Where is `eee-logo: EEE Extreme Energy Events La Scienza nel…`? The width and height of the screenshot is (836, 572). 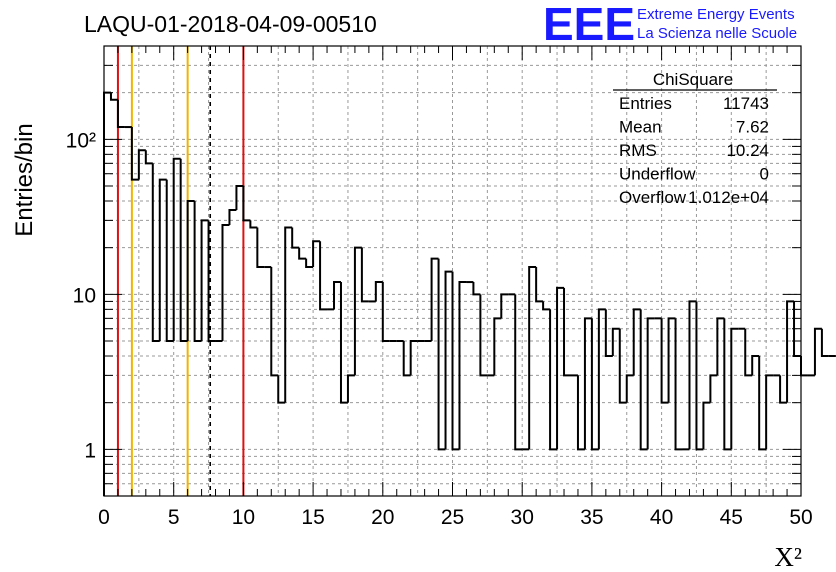 eee-logo: EEE Extreme Energy Events La Scienza nel… is located at coordinates (670, 25).